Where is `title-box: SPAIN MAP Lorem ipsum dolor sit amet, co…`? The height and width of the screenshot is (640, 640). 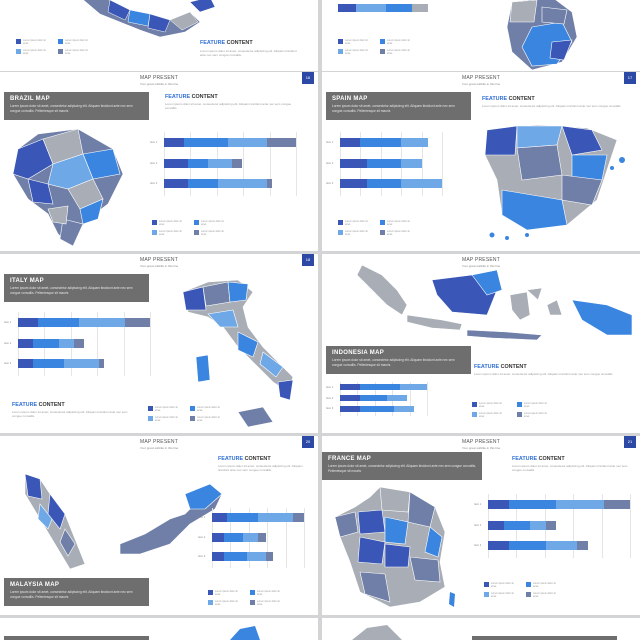
title-box: SPAIN MAP Lorem ipsum dolor sit amet, co… is located at coordinates (398, 106).